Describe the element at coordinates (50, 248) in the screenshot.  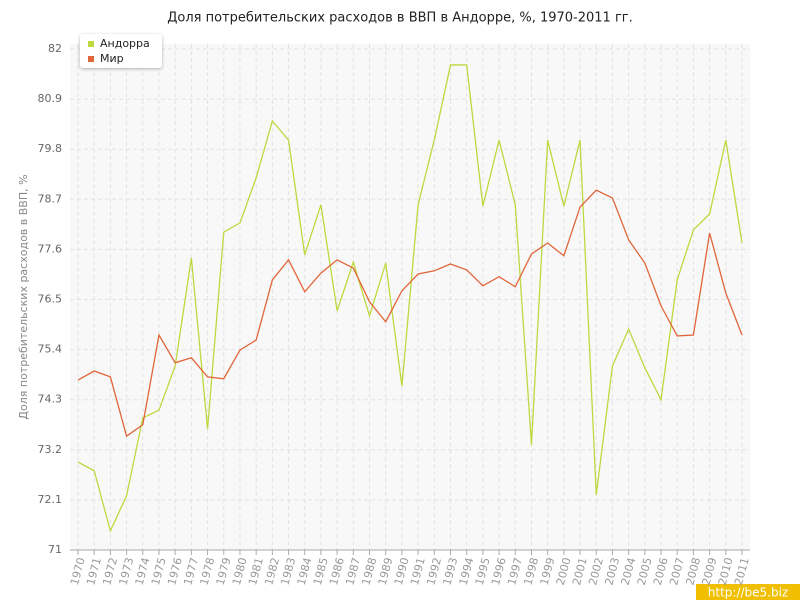
I see `y-tick-label: 77.6` at that location.